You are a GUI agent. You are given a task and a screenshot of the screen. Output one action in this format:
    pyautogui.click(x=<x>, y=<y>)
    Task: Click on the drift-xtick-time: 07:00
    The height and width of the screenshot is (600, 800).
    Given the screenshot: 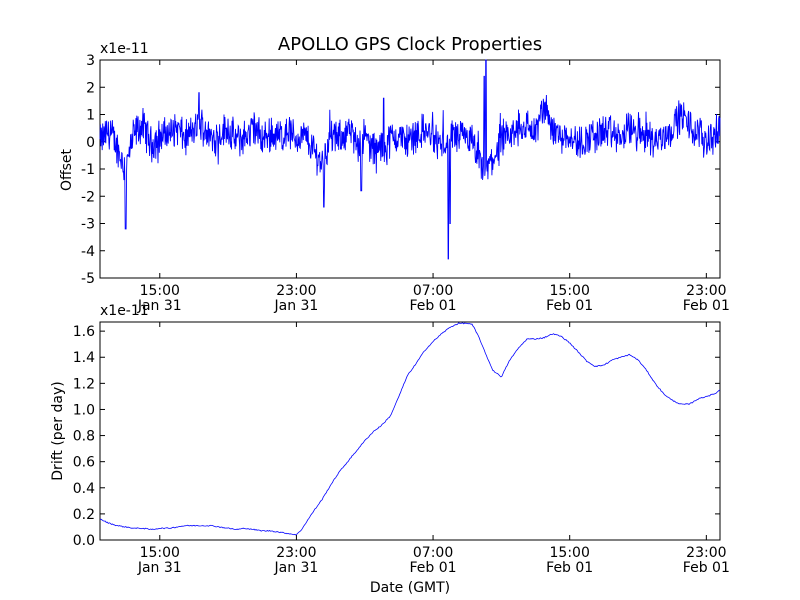 What is the action you would take?
    pyautogui.click(x=433, y=553)
    